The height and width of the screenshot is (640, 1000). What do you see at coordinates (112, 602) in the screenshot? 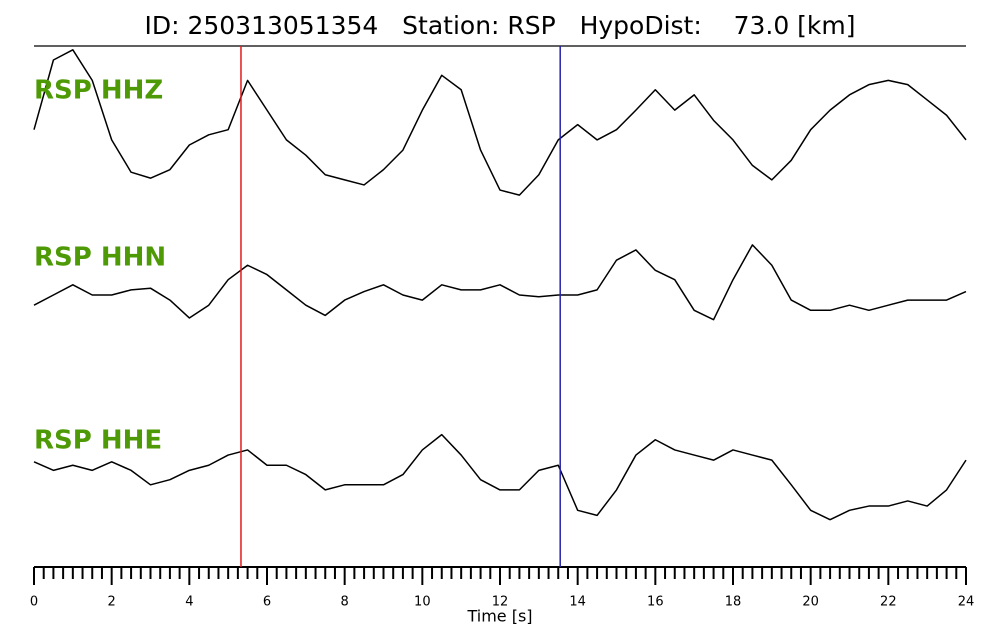
I see `x-tick-label: 2` at bounding box center [112, 602].